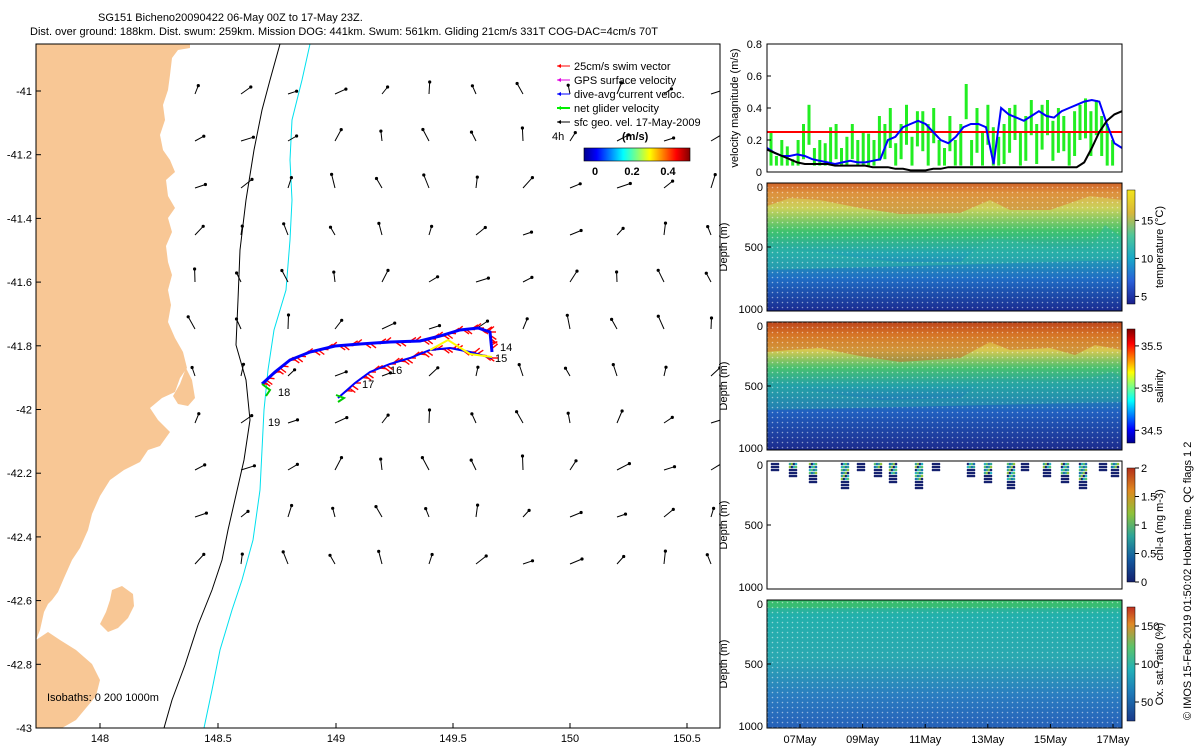 Image resolution: width=1200 pixels, height=750 pixels. Describe the element at coordinates (24, 92) in the screenshot. I see `map-ytick-label: -41` at that location.